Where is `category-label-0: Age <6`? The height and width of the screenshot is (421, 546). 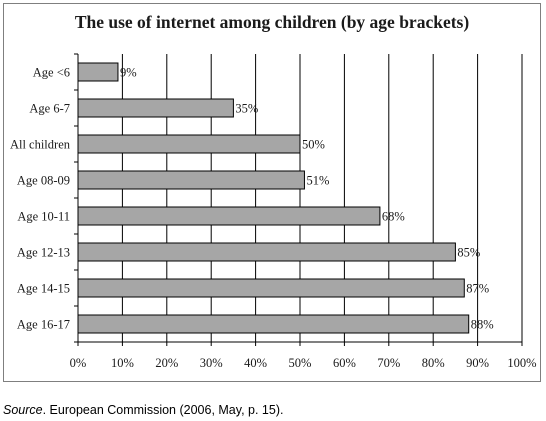
category-label-0: Age <6 is located at coordinates (51, 73).